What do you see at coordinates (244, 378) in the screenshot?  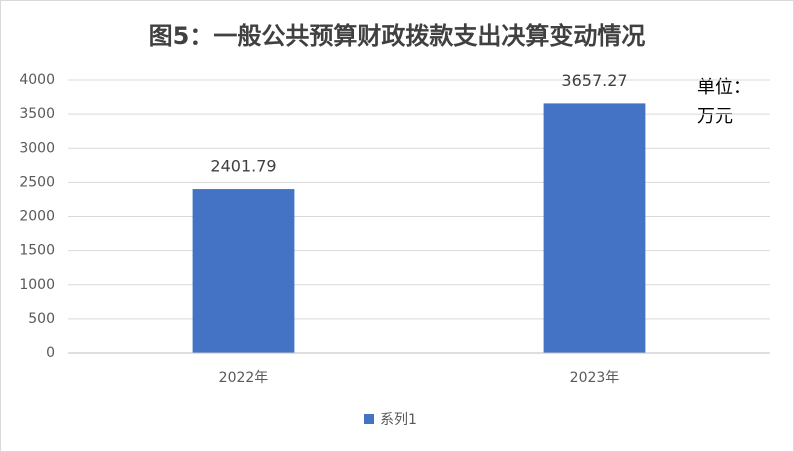 I see `x-tick-label: 2022年` at bounding box center [244, 378].